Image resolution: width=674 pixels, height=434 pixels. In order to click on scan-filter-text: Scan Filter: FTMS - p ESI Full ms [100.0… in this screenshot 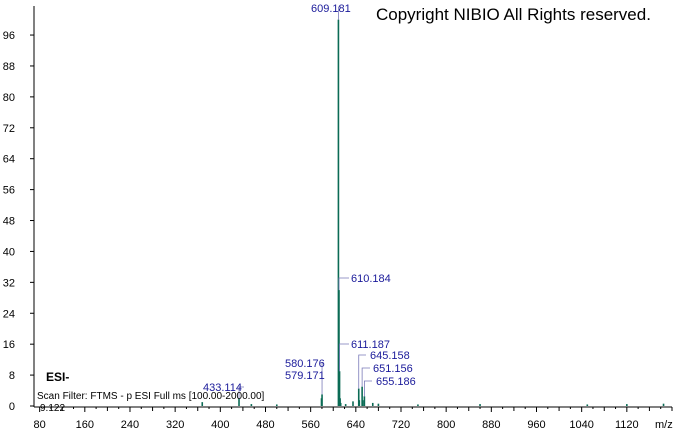, I will do `click(151, 396)`.